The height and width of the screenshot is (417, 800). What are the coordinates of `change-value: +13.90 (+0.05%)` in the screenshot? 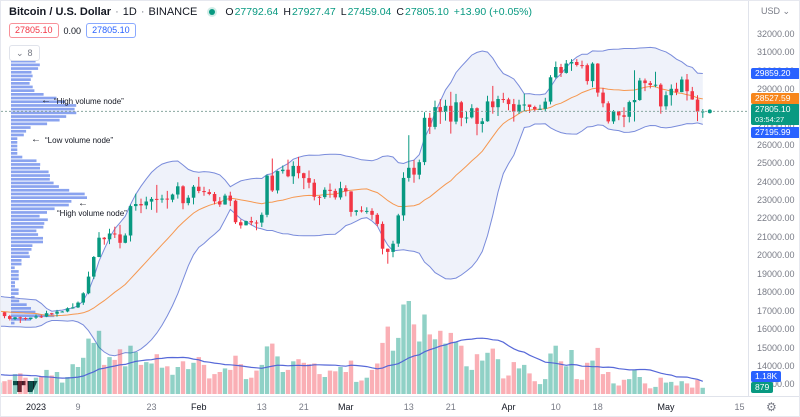 It's located at (493, 12).